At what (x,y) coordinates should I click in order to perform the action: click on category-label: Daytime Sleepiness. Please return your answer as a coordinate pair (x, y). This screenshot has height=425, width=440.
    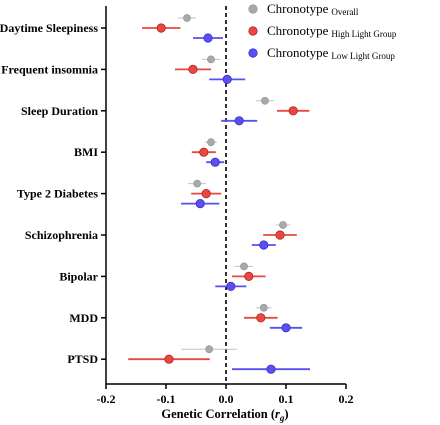
    Looking at the image, I should click on (49, 28).